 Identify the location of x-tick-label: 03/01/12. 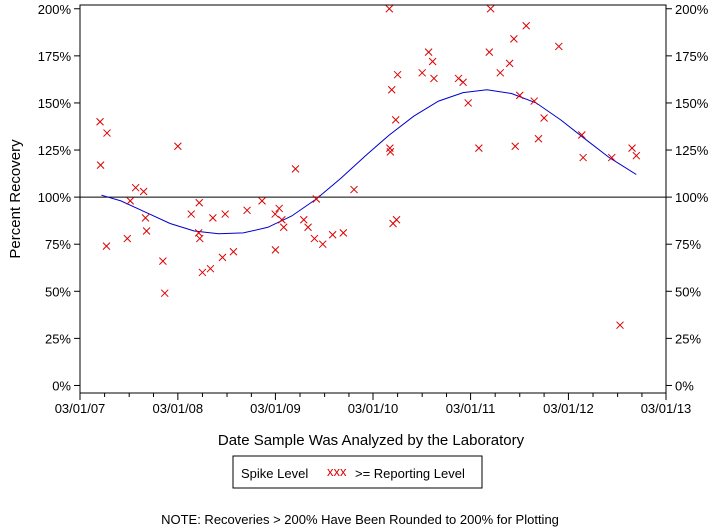
(568, 408).